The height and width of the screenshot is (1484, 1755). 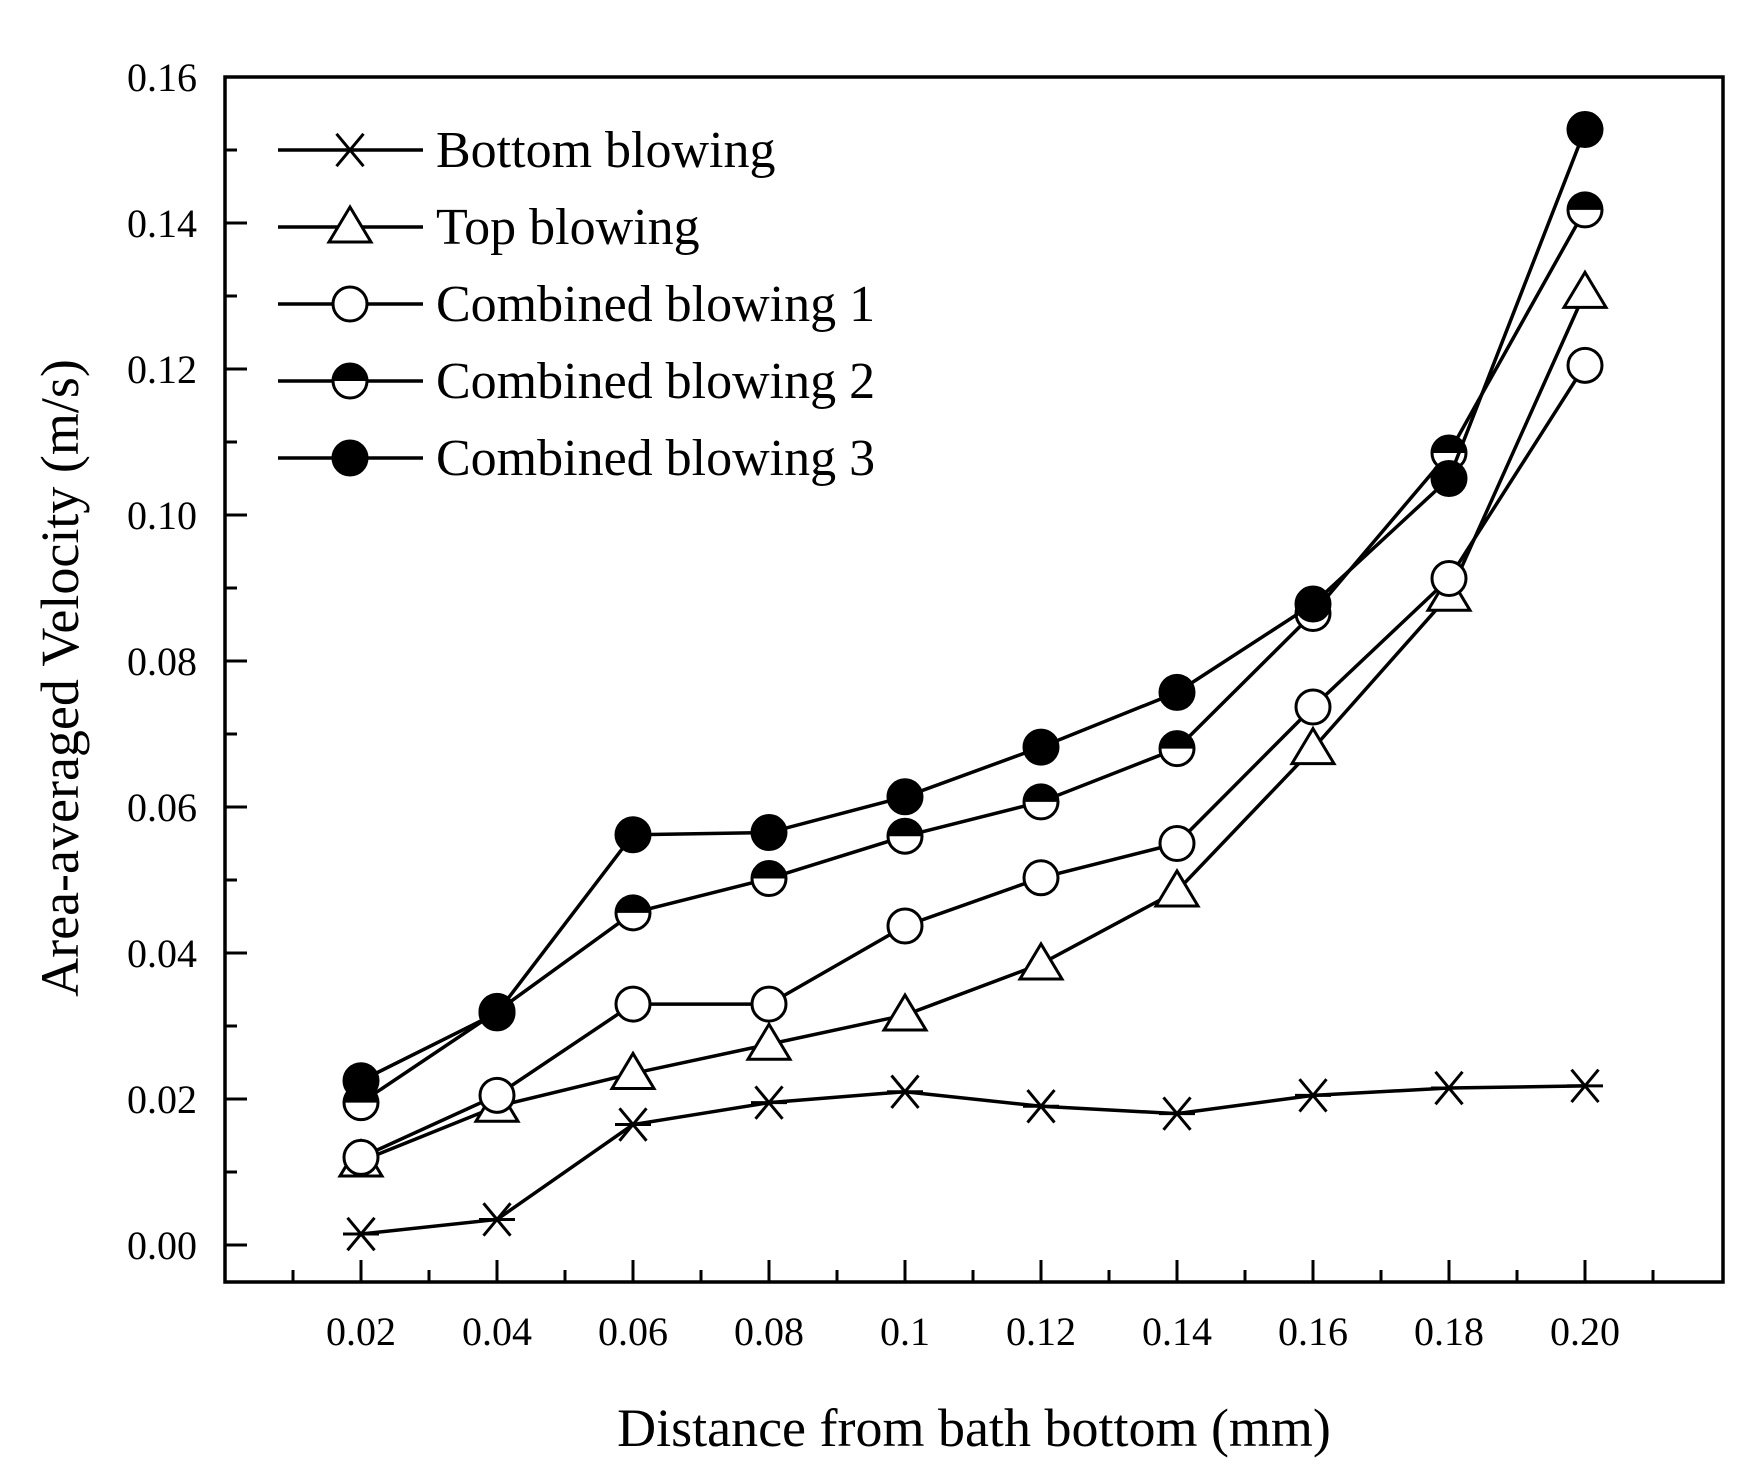 I want to click on legend-label: Combined blowing 3, so click(x=655, y=458).